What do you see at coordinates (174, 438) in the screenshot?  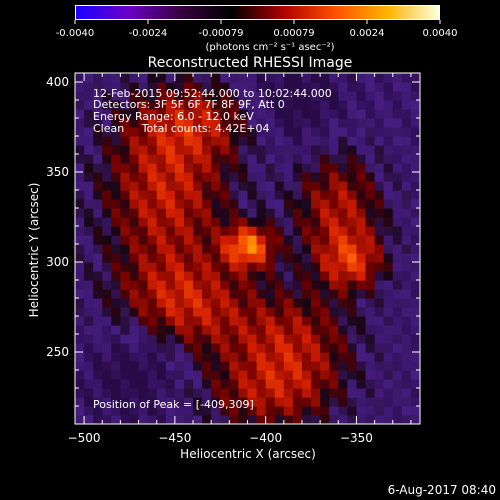 I see `x-tick-label: −450` at bounding box center [174, 438].